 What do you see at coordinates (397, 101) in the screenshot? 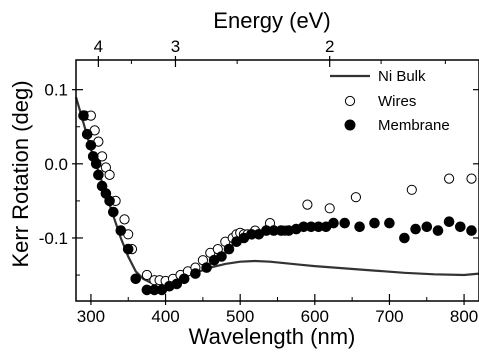
I see `legend-label: Wires` at bounding box center [397, 101].